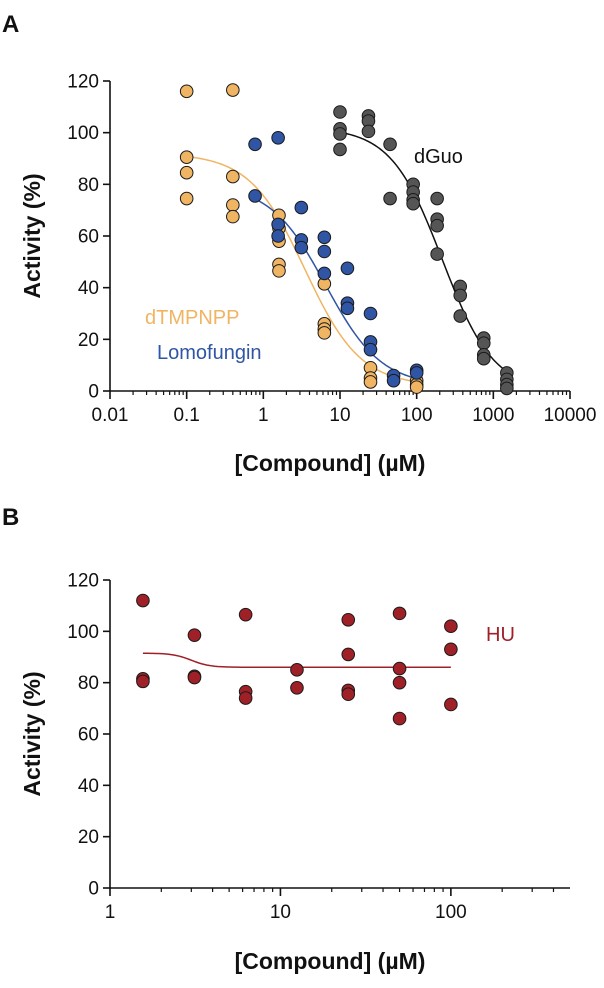  Describe the element at coordinates (32, 733) in the screenshot. I see `panel-b-y-axis-label: Activity (%)` at that location.